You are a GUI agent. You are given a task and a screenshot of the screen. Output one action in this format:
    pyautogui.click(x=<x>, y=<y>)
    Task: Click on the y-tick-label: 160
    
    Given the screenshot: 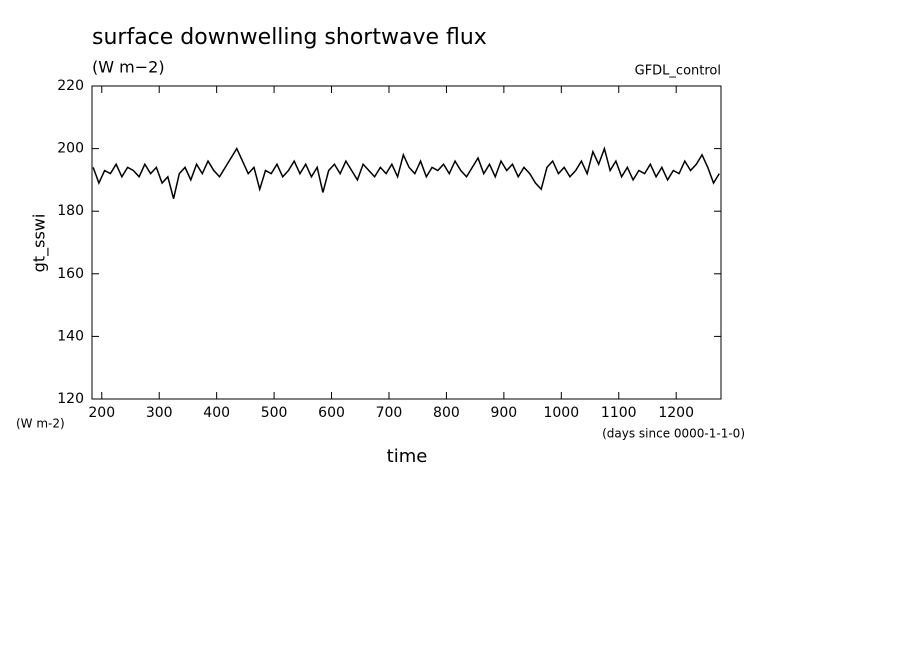 What is the action you would take?
    pyautogui.click(x=70, y=274)
    